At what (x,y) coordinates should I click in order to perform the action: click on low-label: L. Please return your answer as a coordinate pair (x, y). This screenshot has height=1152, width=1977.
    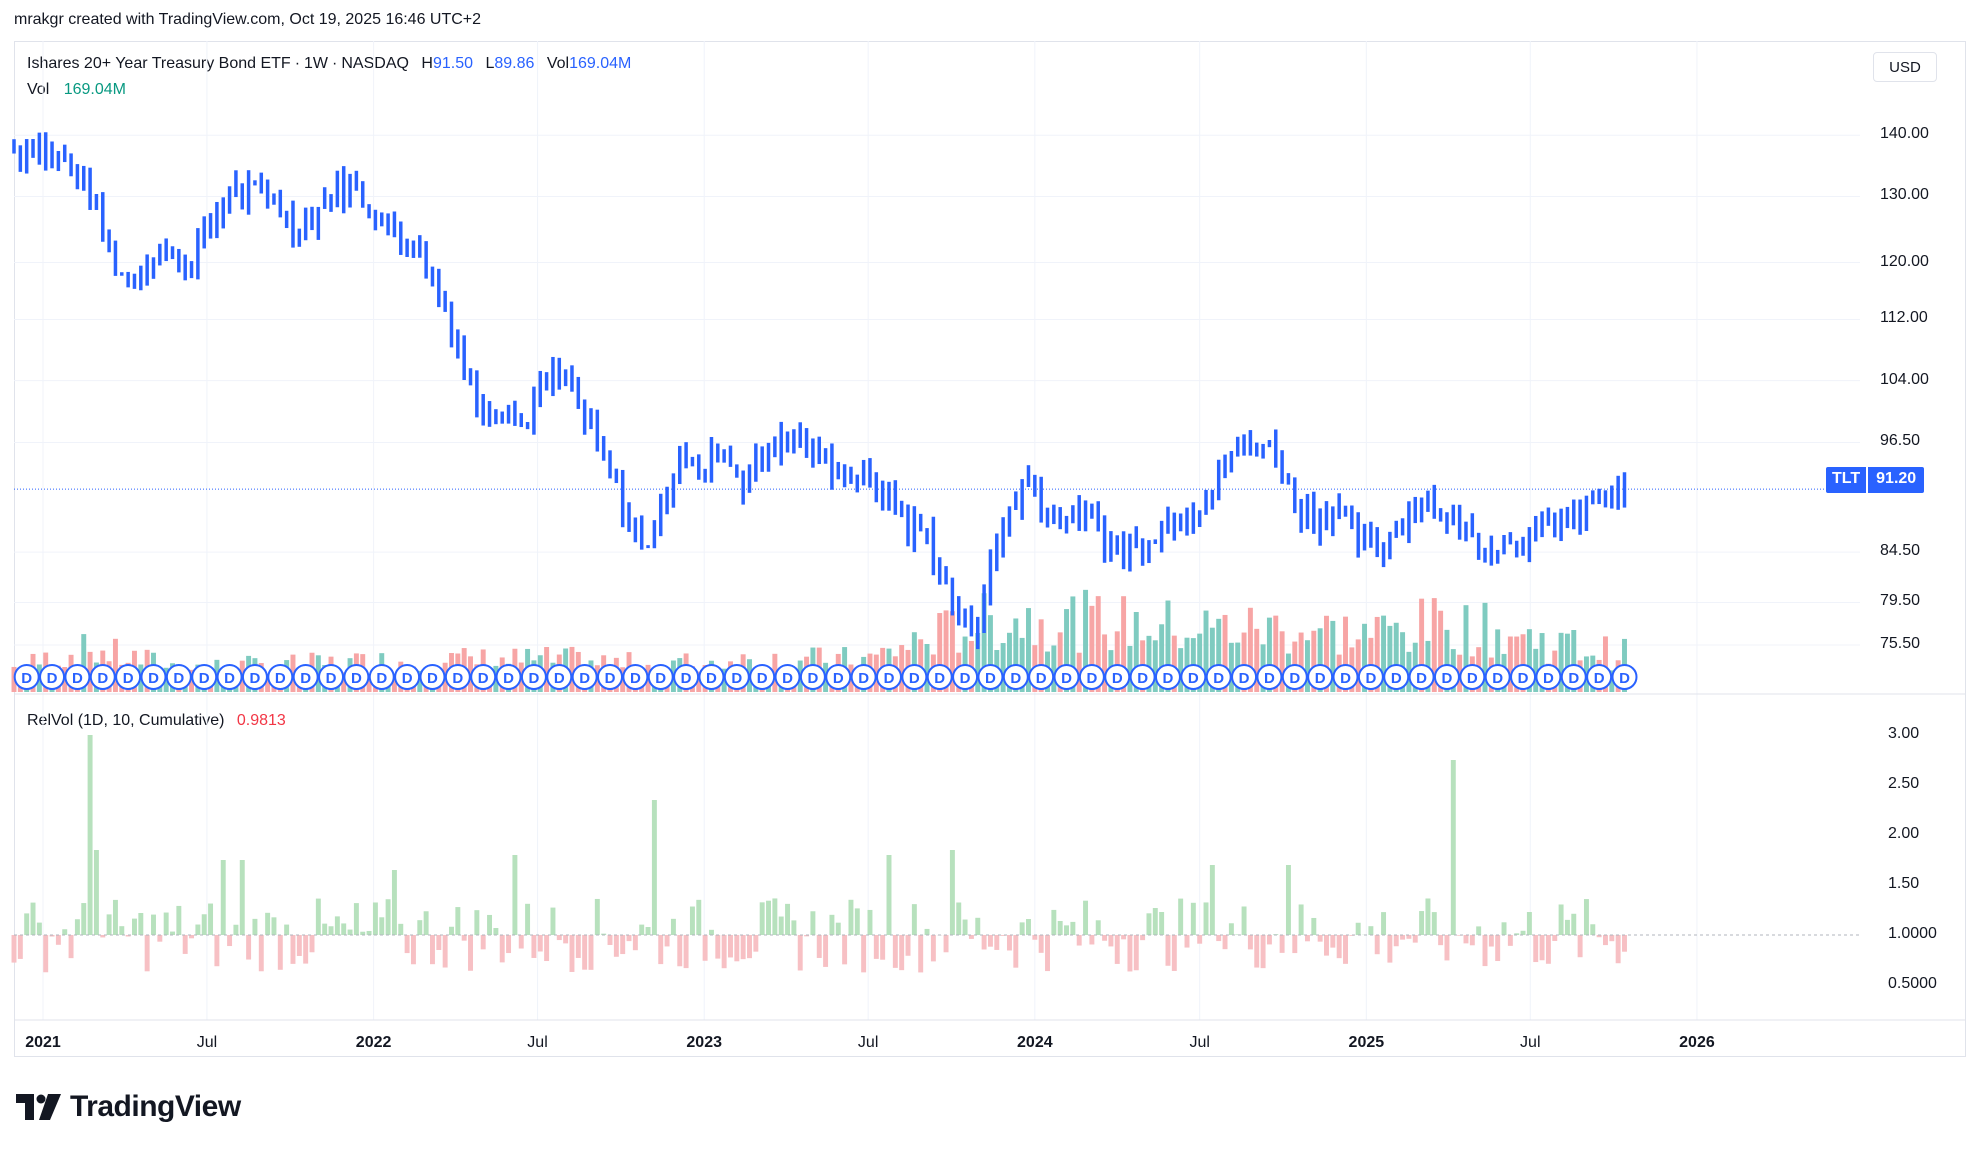
    Looking at the image, I should click on (490, 63).